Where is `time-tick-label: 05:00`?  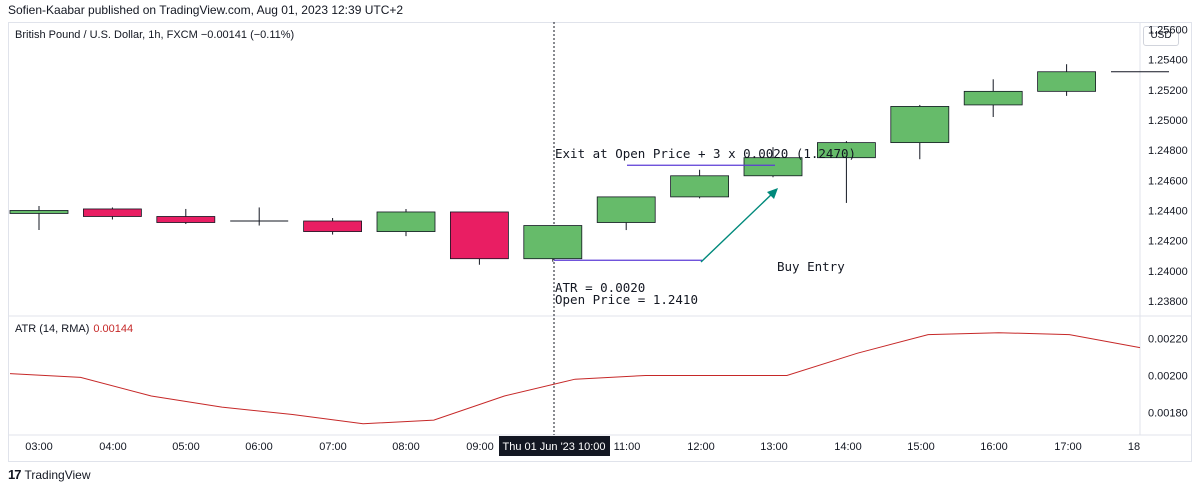
time-tick-label: 05:00 is located at coordinates (186, 447).